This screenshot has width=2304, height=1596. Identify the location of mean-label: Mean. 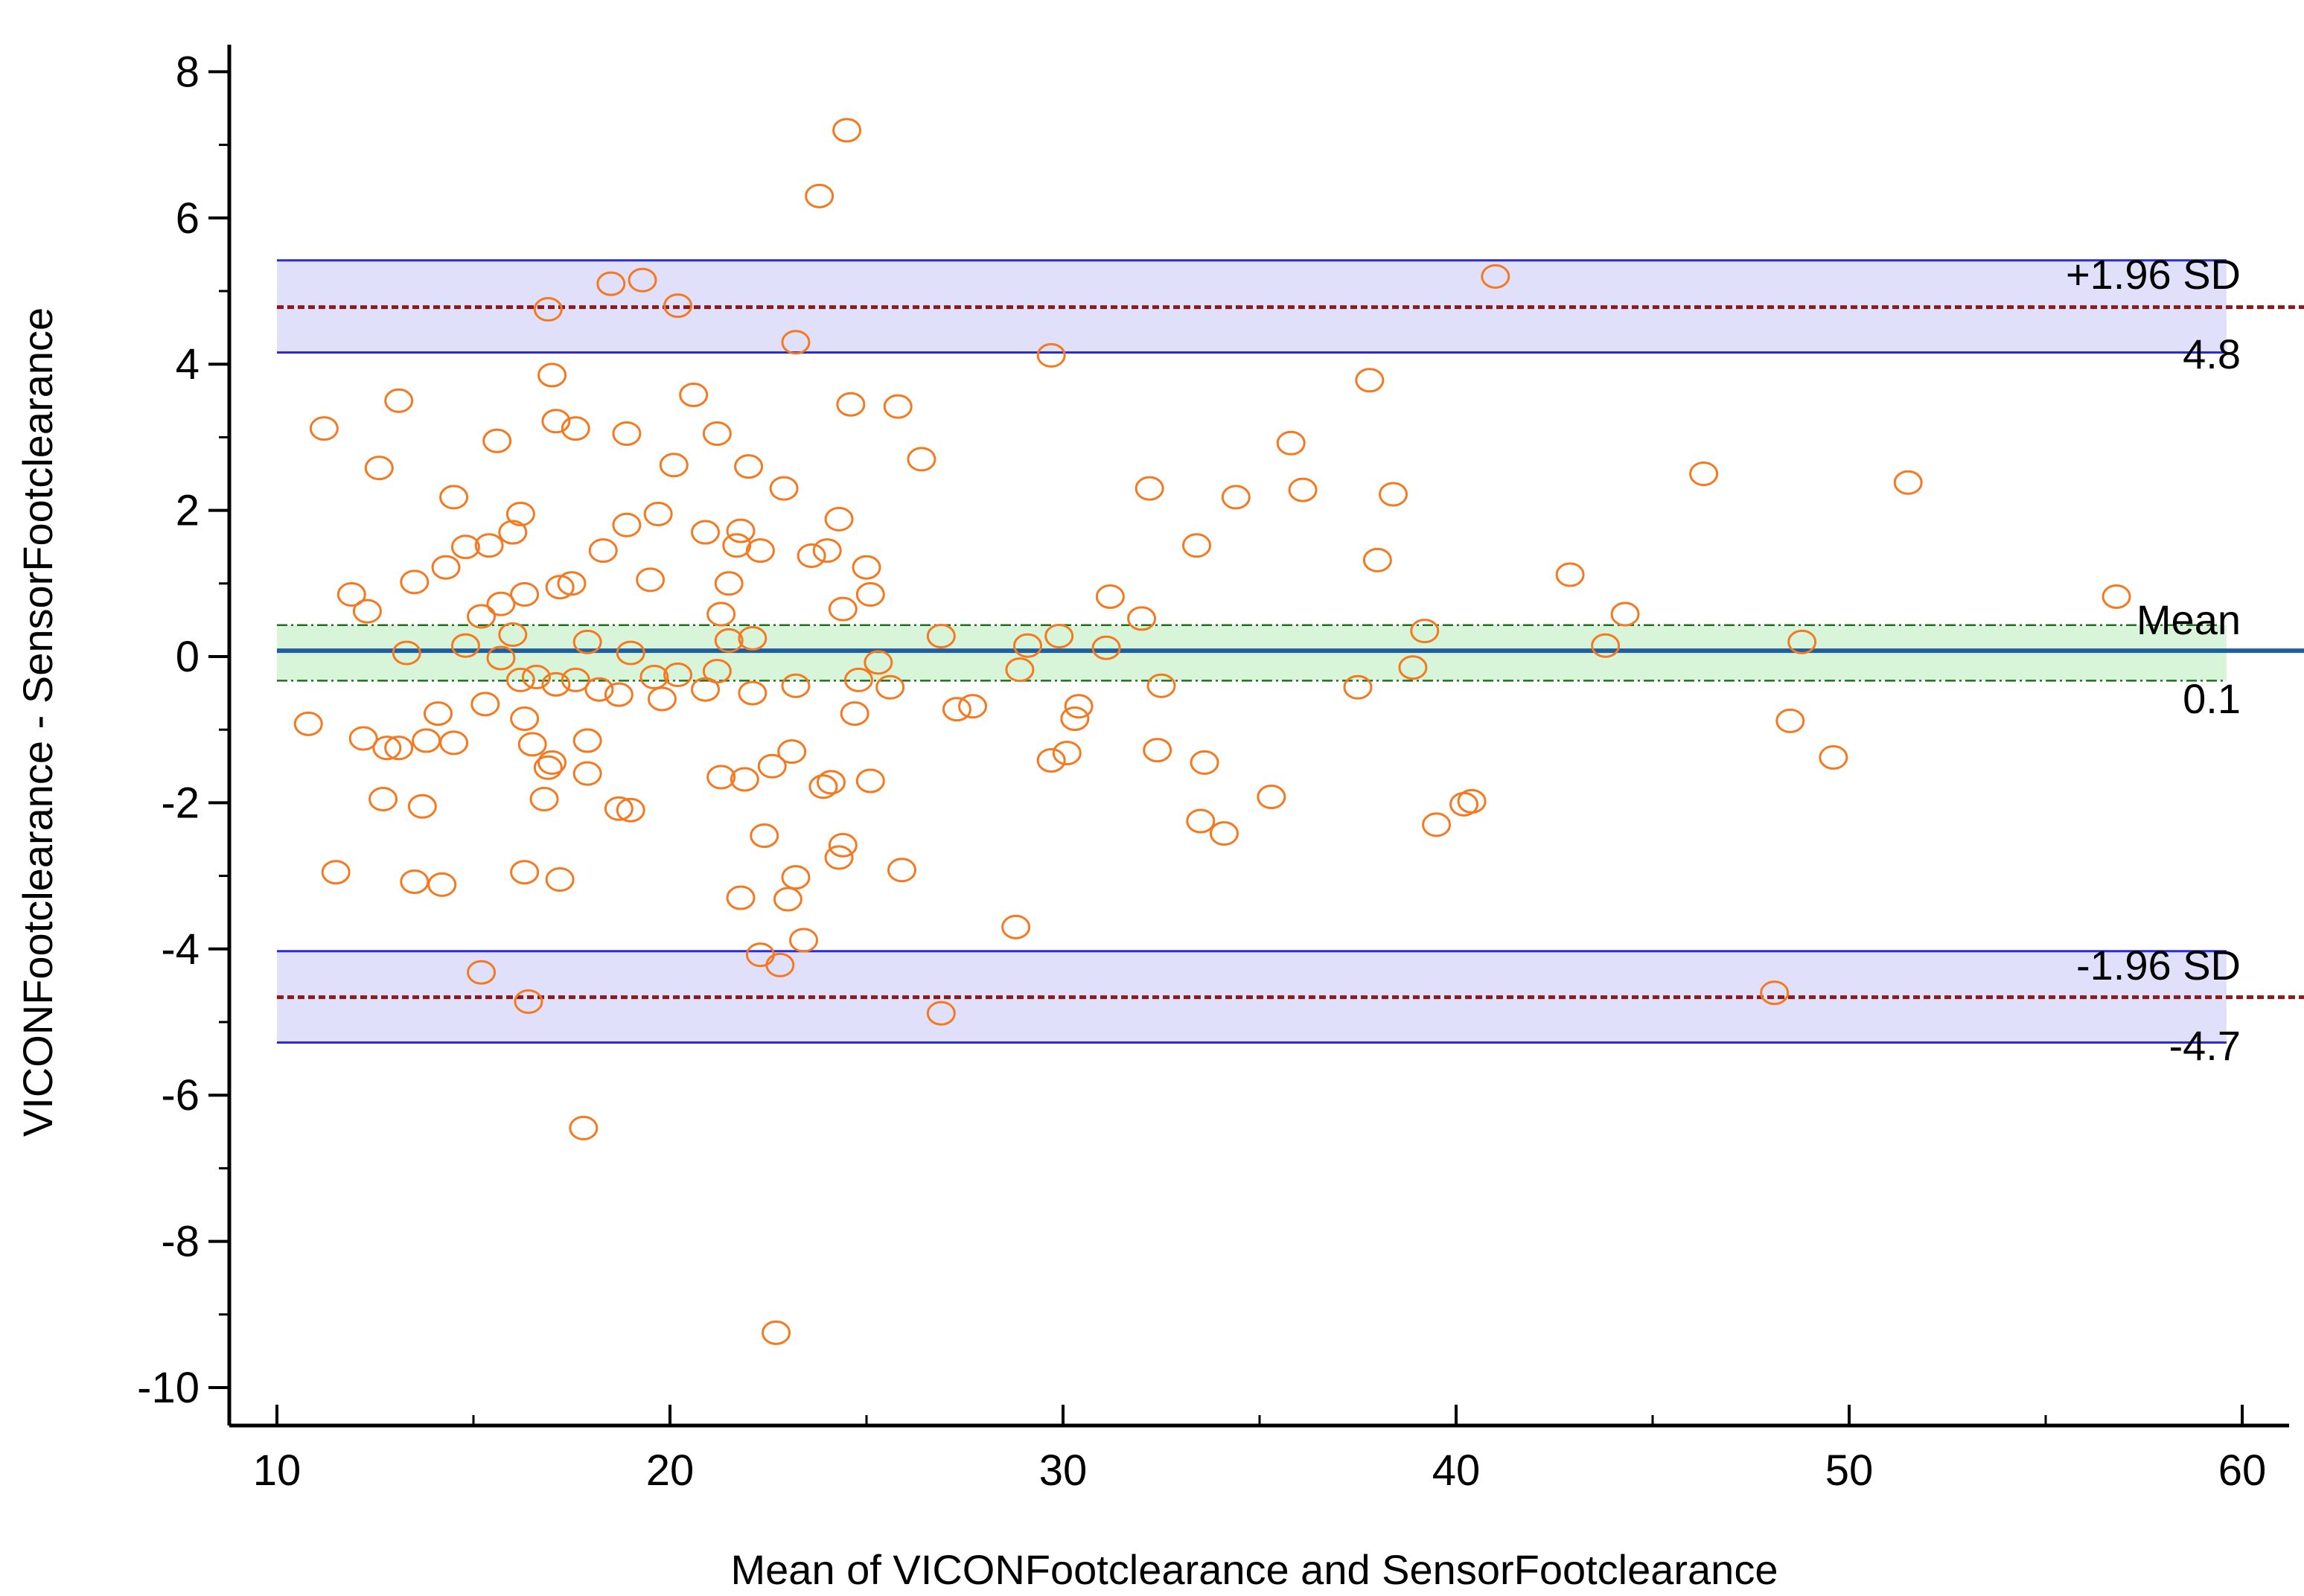
(2189, 619).